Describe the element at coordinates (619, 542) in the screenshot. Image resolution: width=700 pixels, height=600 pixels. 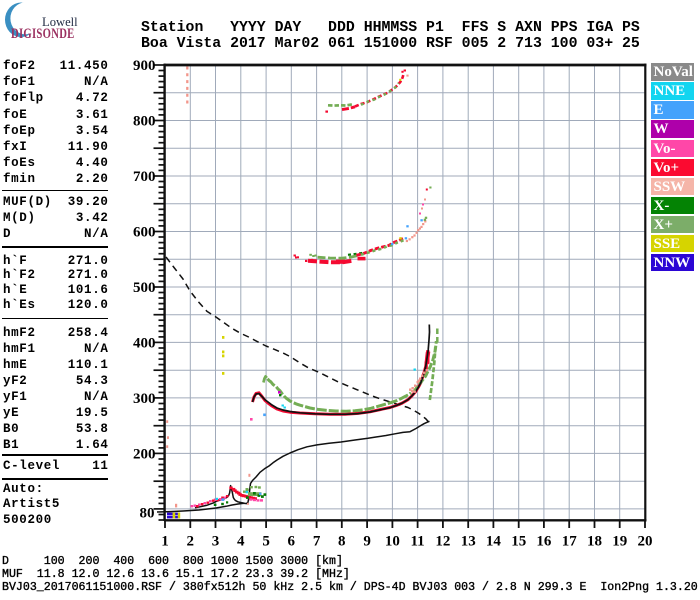
I see `svg-text: 19` at that location.